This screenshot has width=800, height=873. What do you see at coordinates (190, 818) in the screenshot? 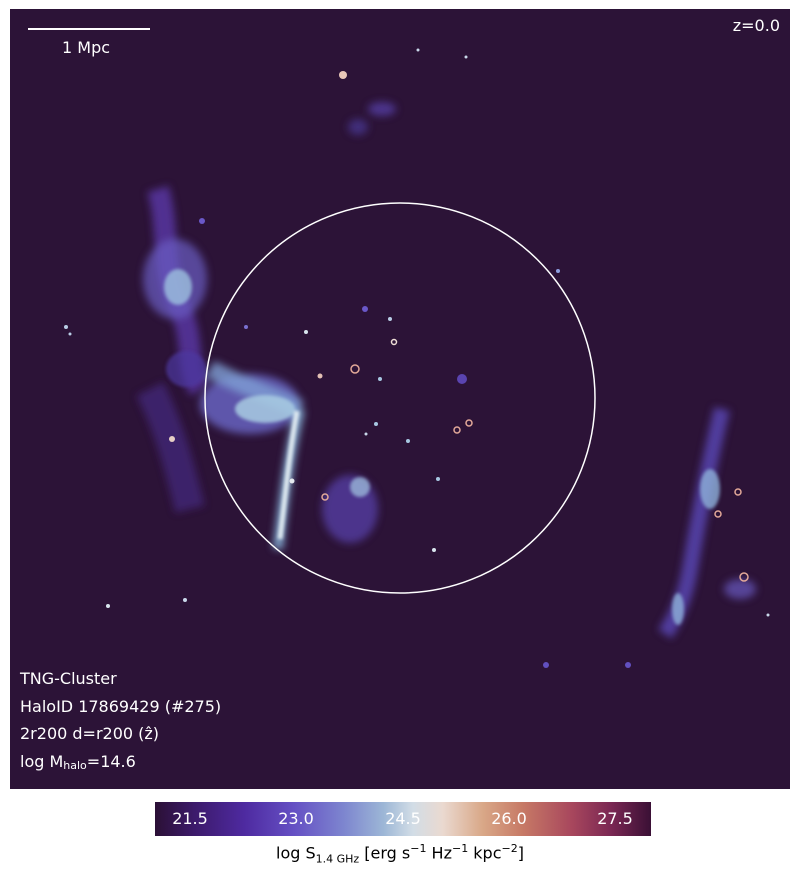
I see `colorbar-tick: 21.5` at bounding box center [190, 818].